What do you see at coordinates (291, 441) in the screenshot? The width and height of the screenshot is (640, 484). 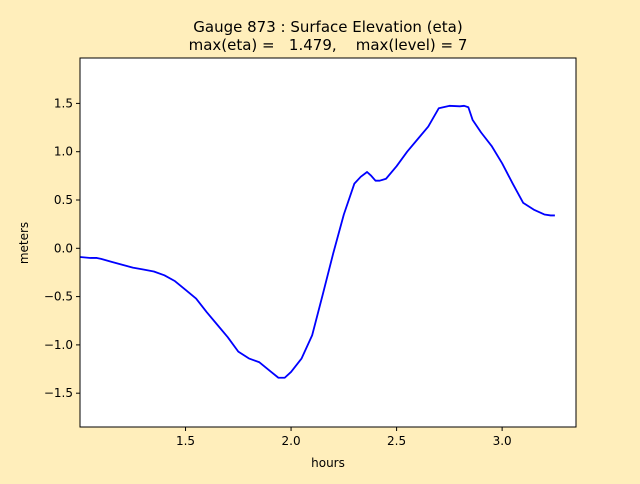 I see `x-tick-label: 2.0` at bounding box center [291, 441].